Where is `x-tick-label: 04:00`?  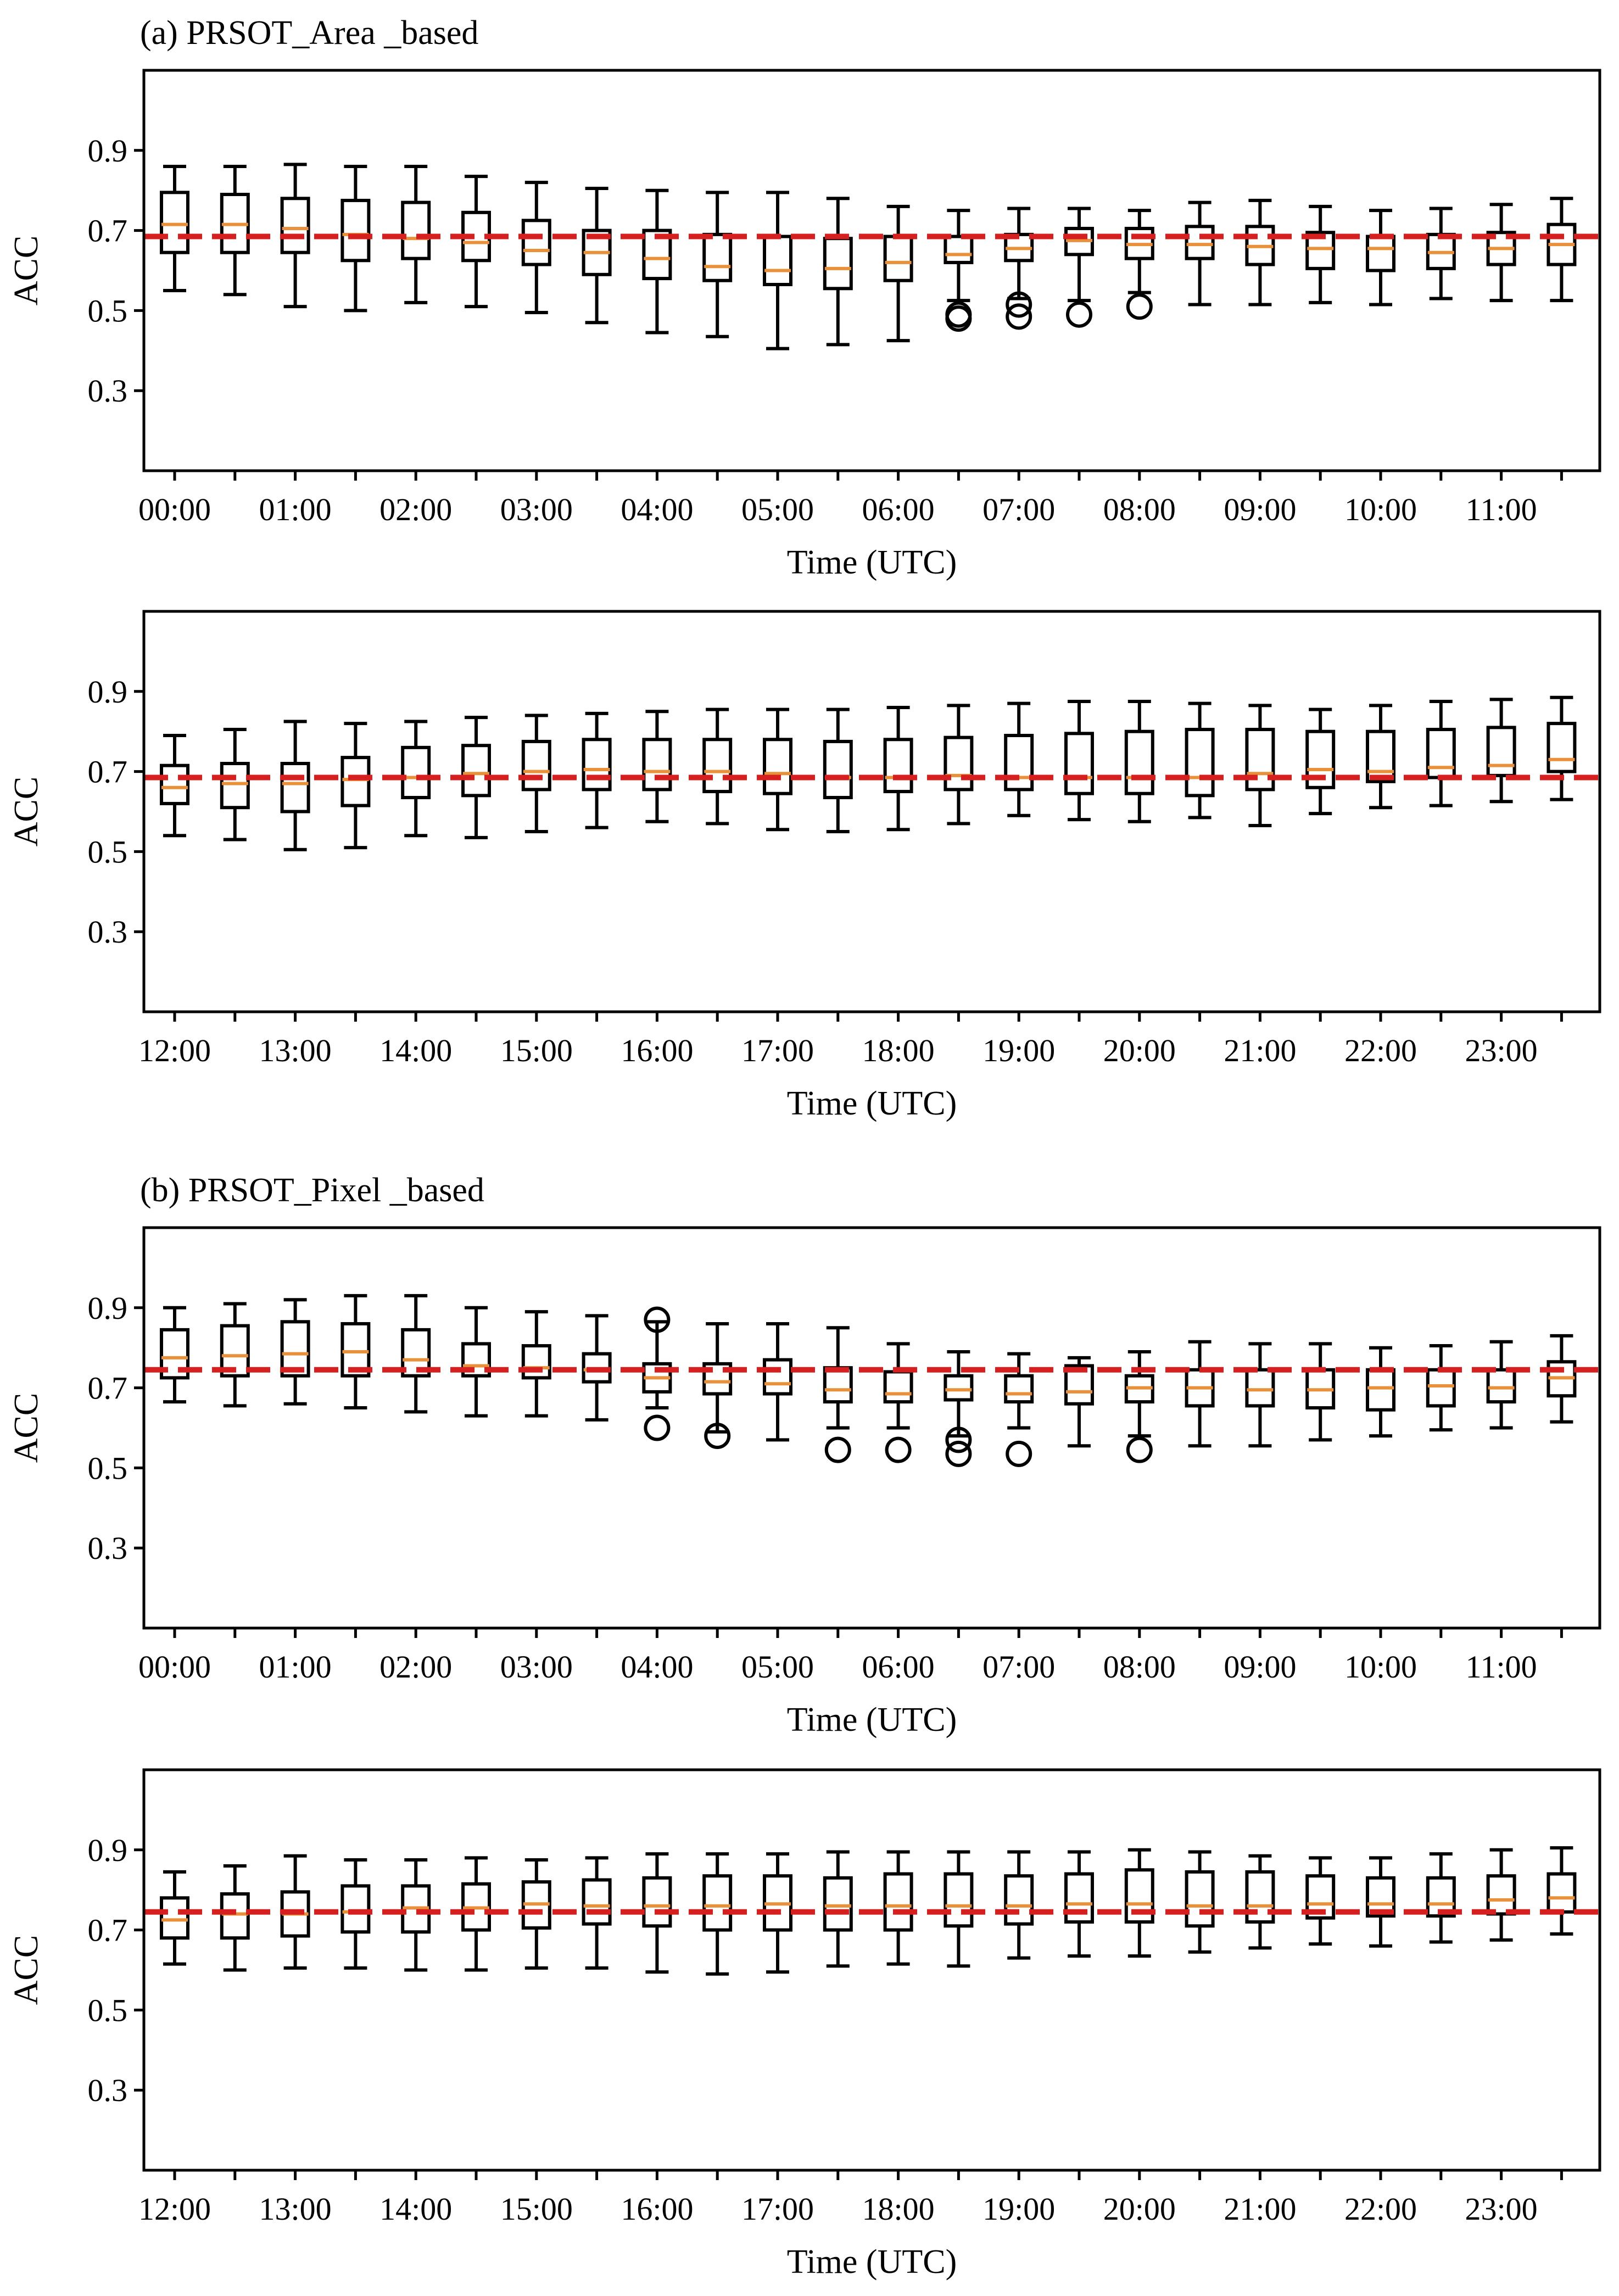 x-tick-label: 04:00 is located at coordinates (657, 1667).